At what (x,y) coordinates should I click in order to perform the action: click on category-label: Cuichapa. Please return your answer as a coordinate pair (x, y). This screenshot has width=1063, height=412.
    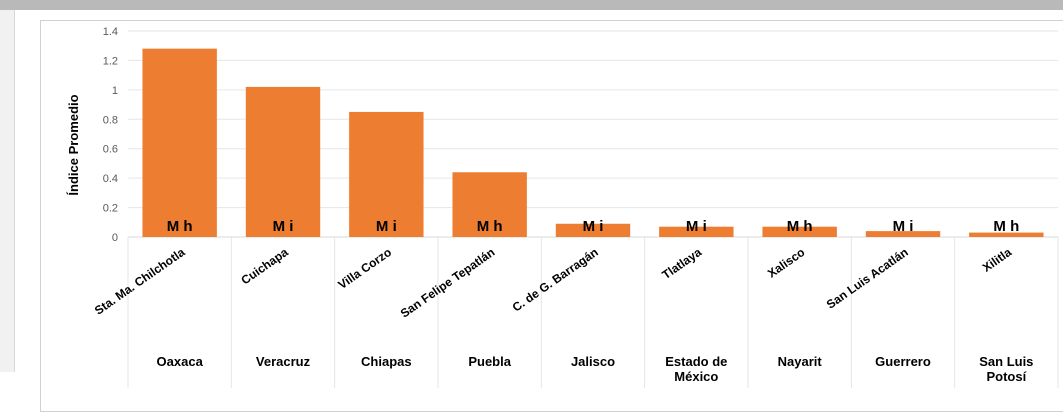
    Looking at the image, I should click on (264, 266).